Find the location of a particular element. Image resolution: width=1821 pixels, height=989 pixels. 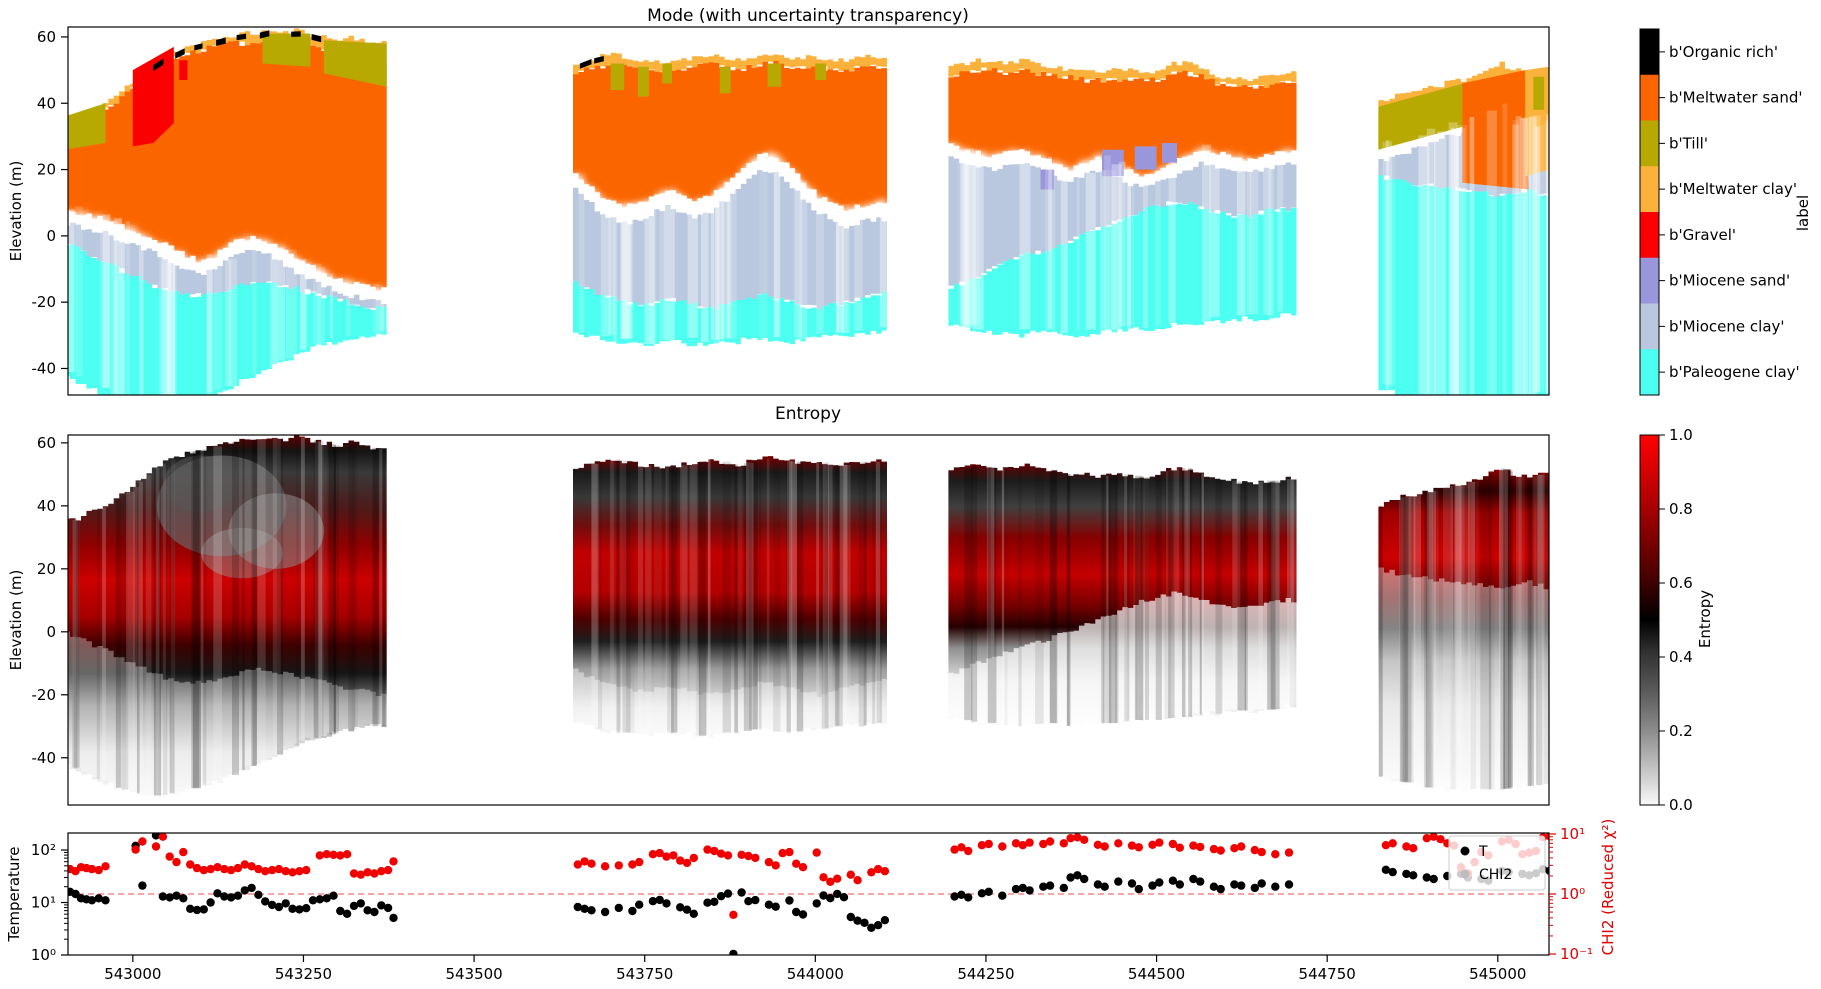

y-tick-label: 60 is located at coordinates (46, 443).